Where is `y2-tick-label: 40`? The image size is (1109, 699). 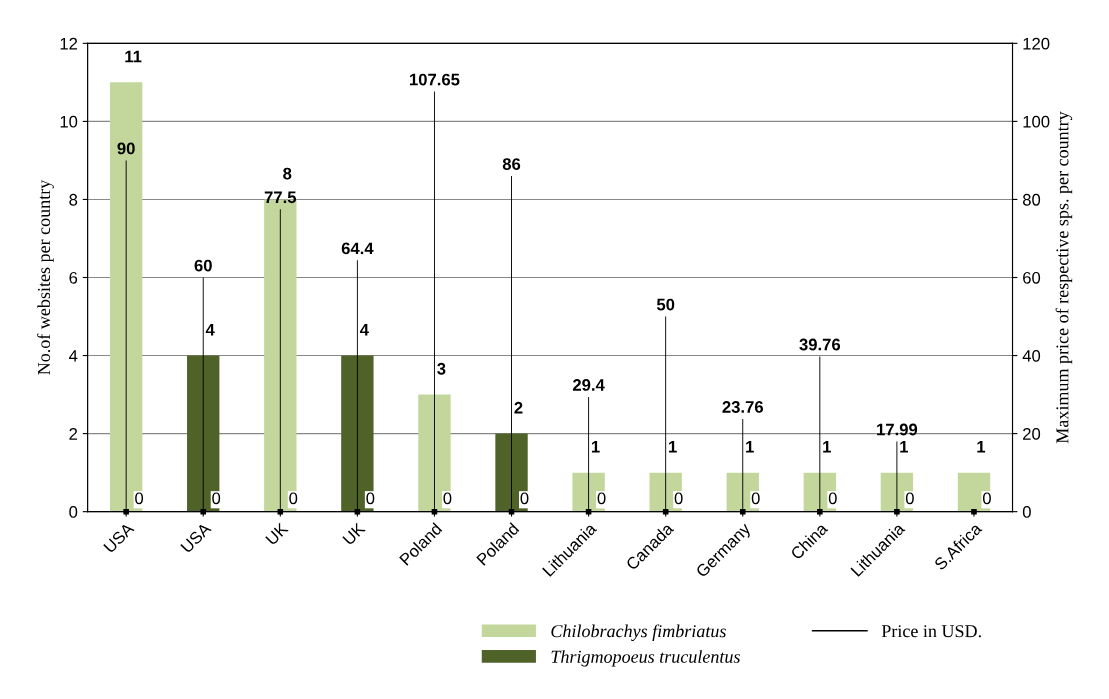 y2-tick-label: 40 is located at coordinates (1031, 355).